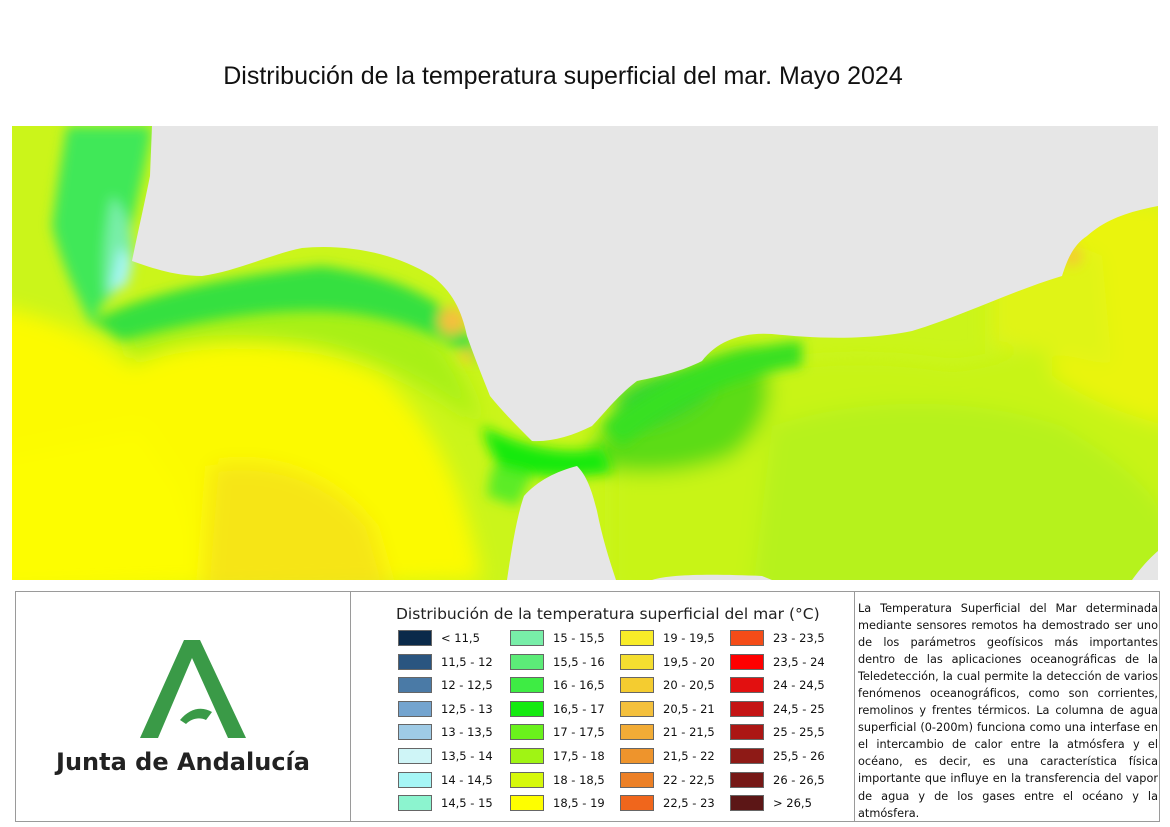  I want to click on legend-item: 16 - 16,5, so click(557, 685).